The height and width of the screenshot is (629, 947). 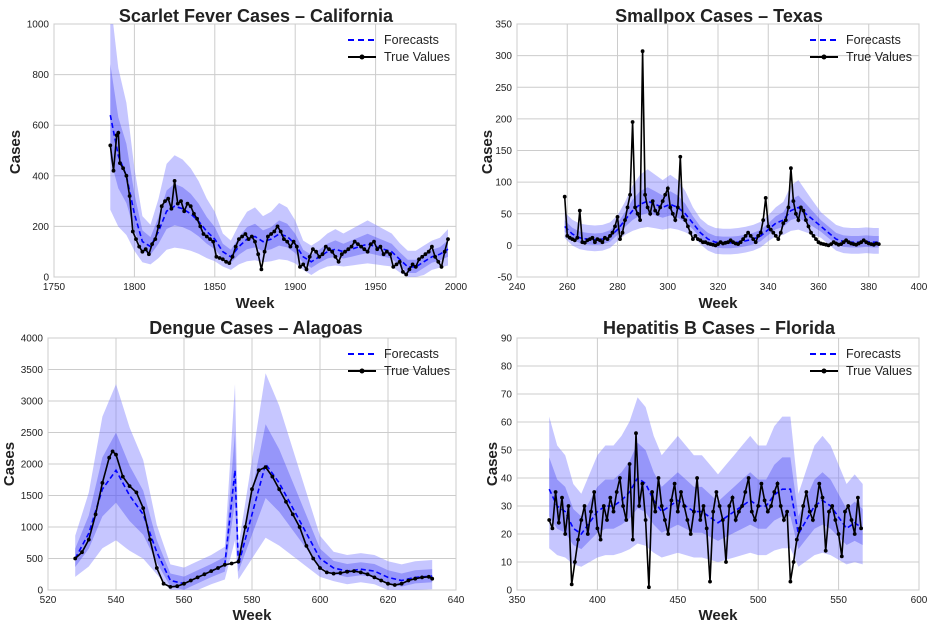 What do you see at coordinates (507, 507) in the screenshot?
I see `y-tick-label: 30` at bounding box center [507, 507].